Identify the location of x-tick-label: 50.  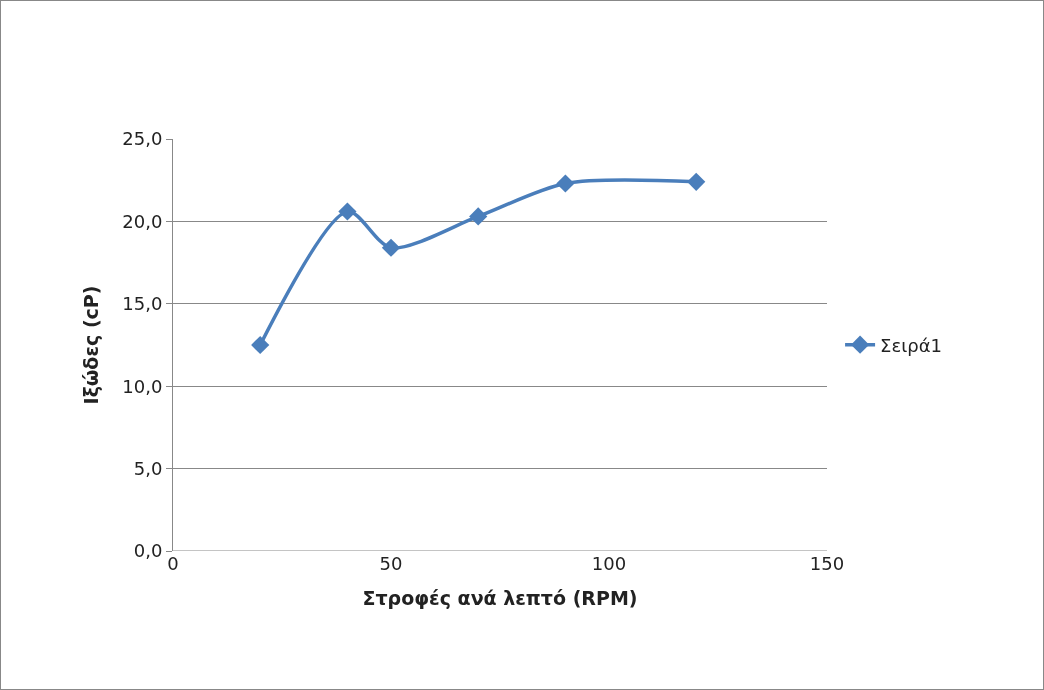
(391, 563).